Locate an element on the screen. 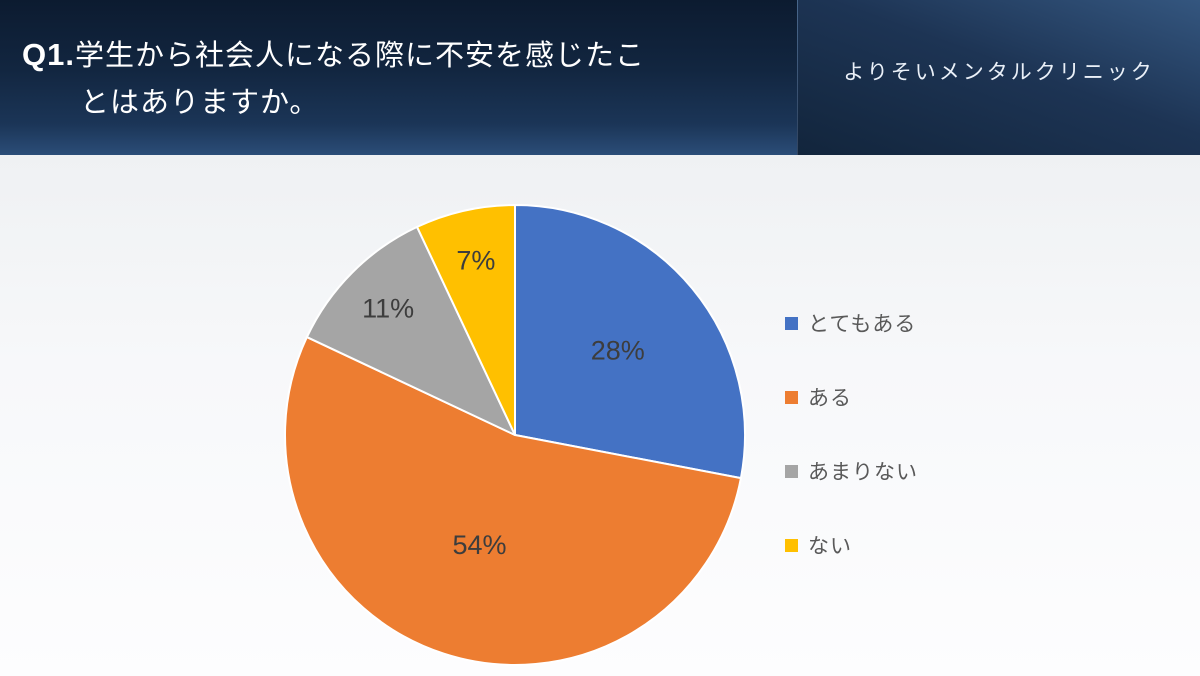 This screenshot has width=1200, height=676. pie-data-label: 11% is located at coordinates (388, 309).